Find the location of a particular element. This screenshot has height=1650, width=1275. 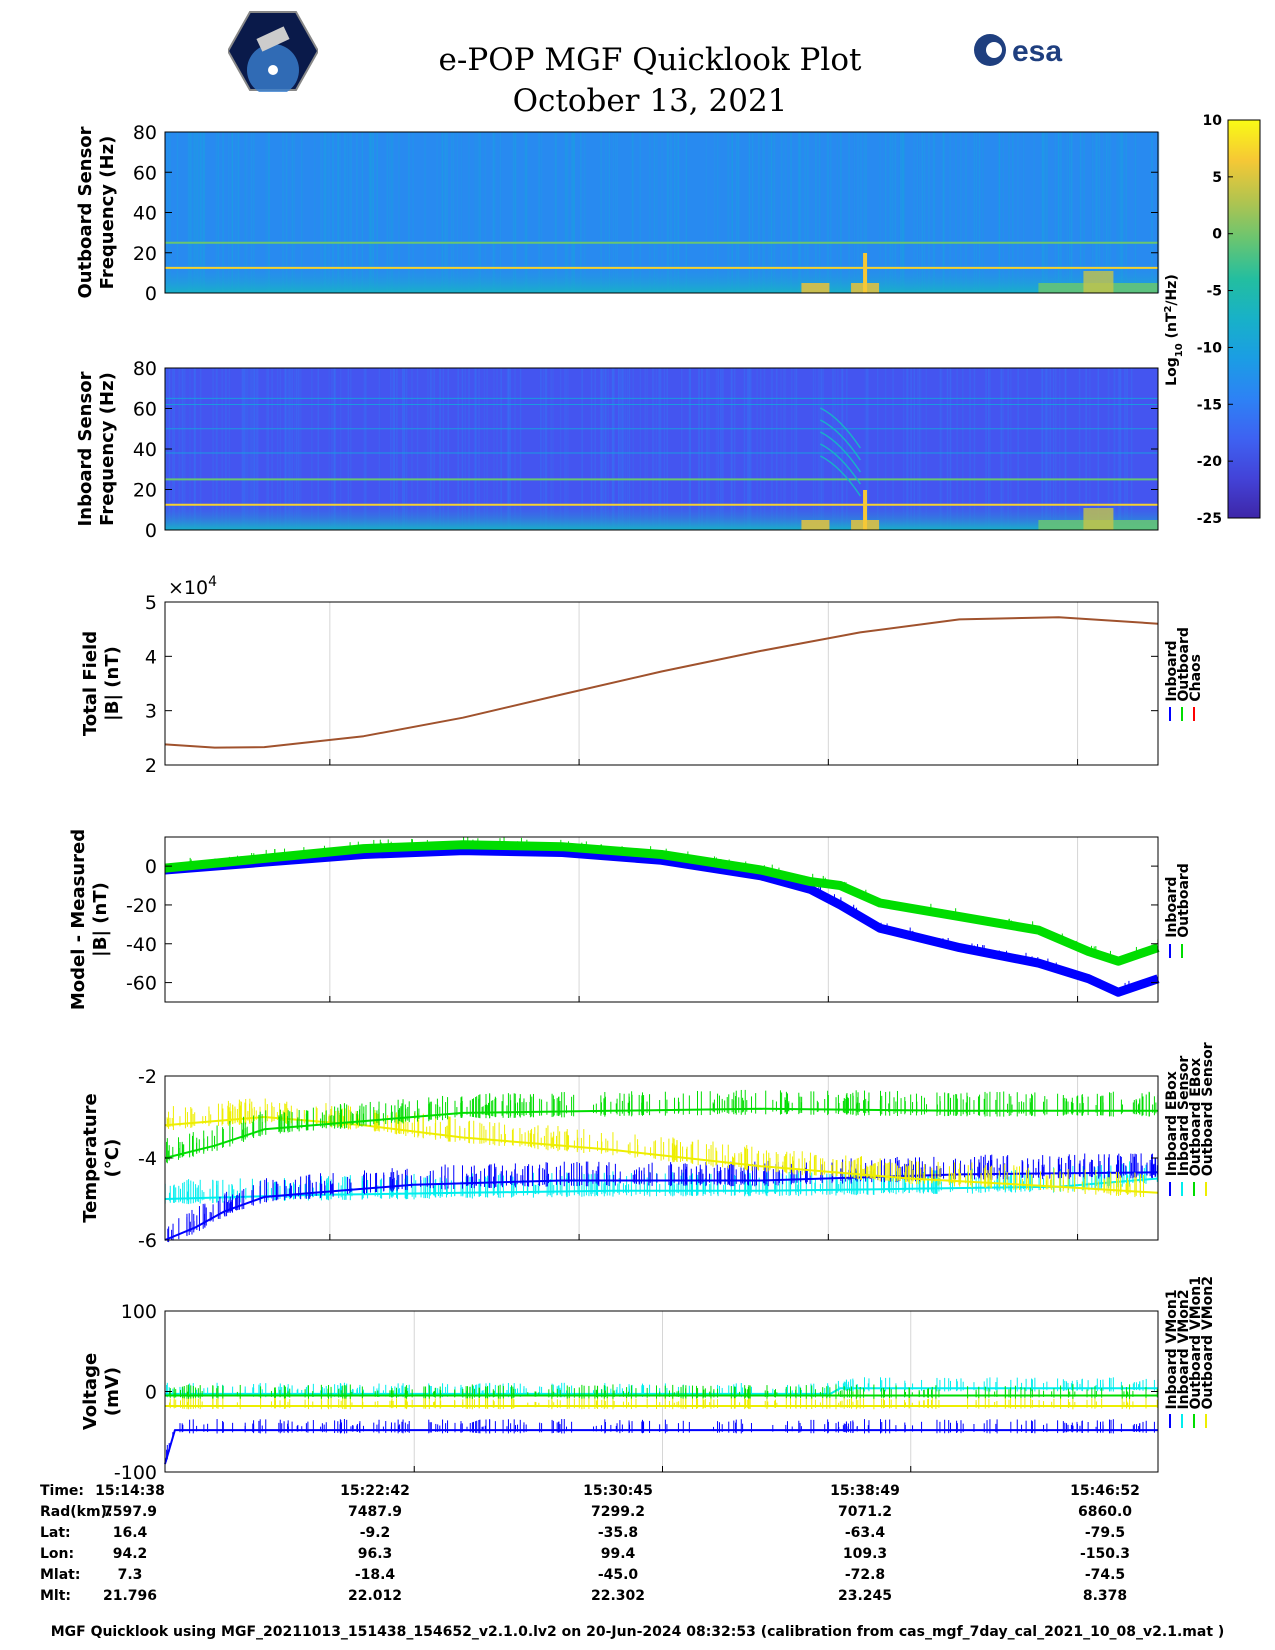

total-field-chart-legend-label: Inboard is located at coordinates (1172, 670).